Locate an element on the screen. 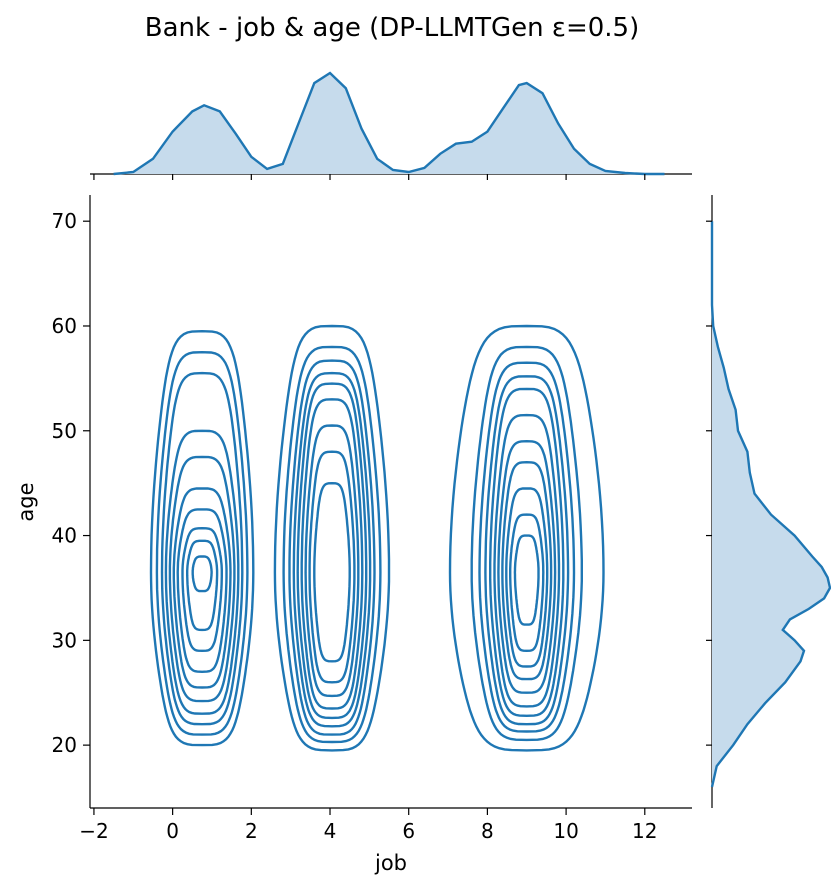  contour-line-c1-l6 is located at coordinates (202, 588).